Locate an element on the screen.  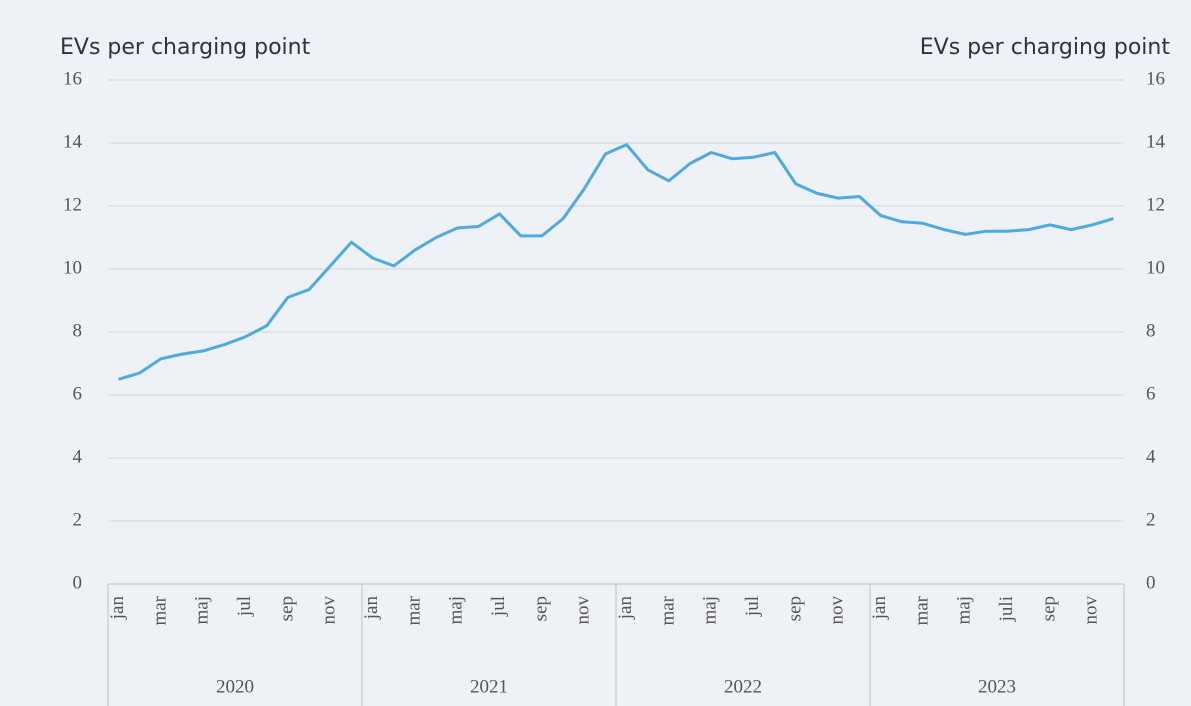
y2-tick-label: 12 is located at coordinates (1155, 204).